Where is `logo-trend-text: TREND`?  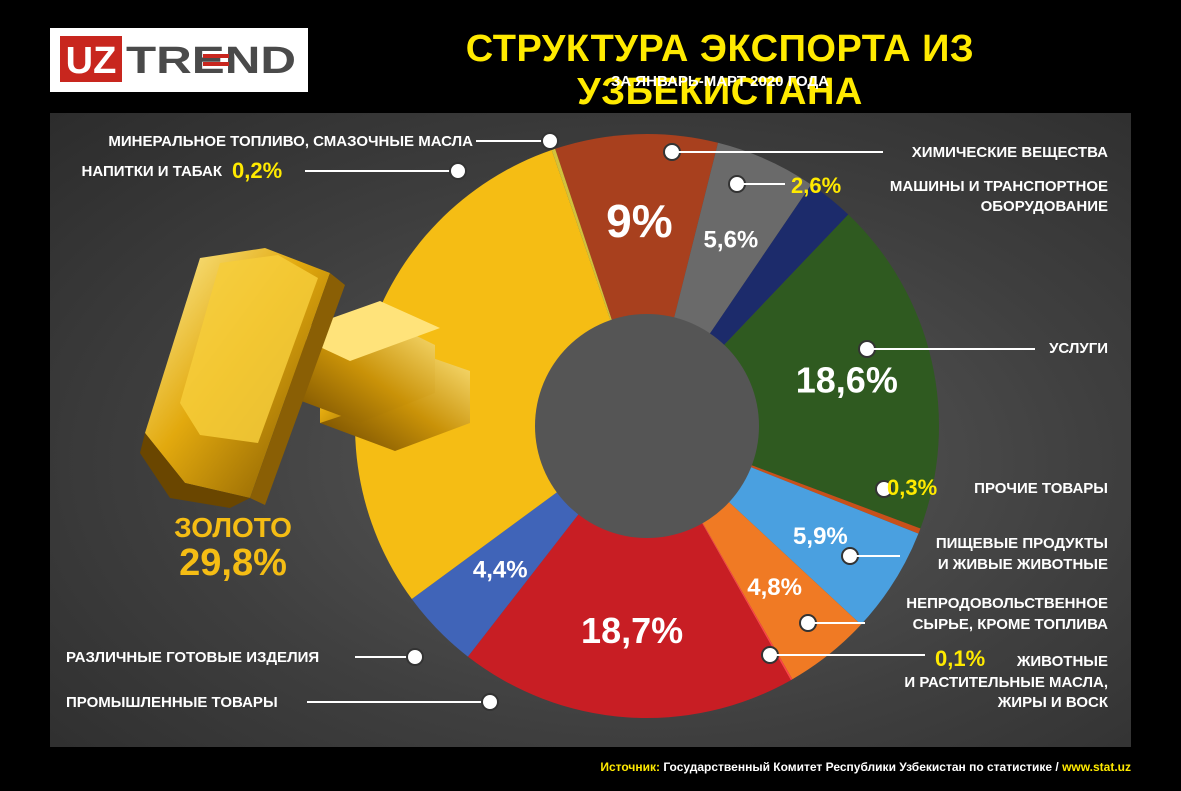 logo-trend-text: TREND is located at coordinates (211, 61).